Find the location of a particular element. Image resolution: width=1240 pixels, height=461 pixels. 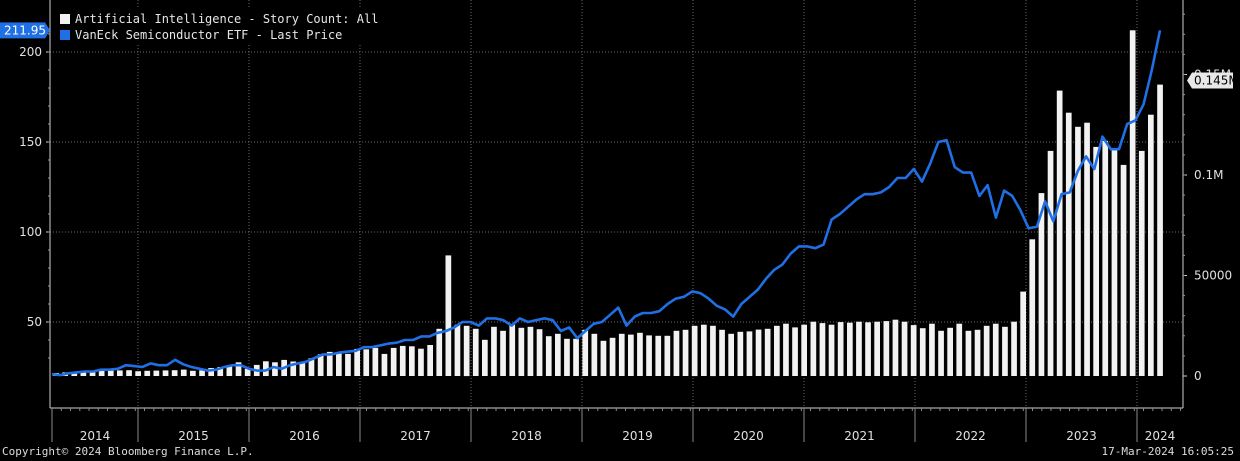

left-tick-label: 50 is located at coordinates (34, 322).